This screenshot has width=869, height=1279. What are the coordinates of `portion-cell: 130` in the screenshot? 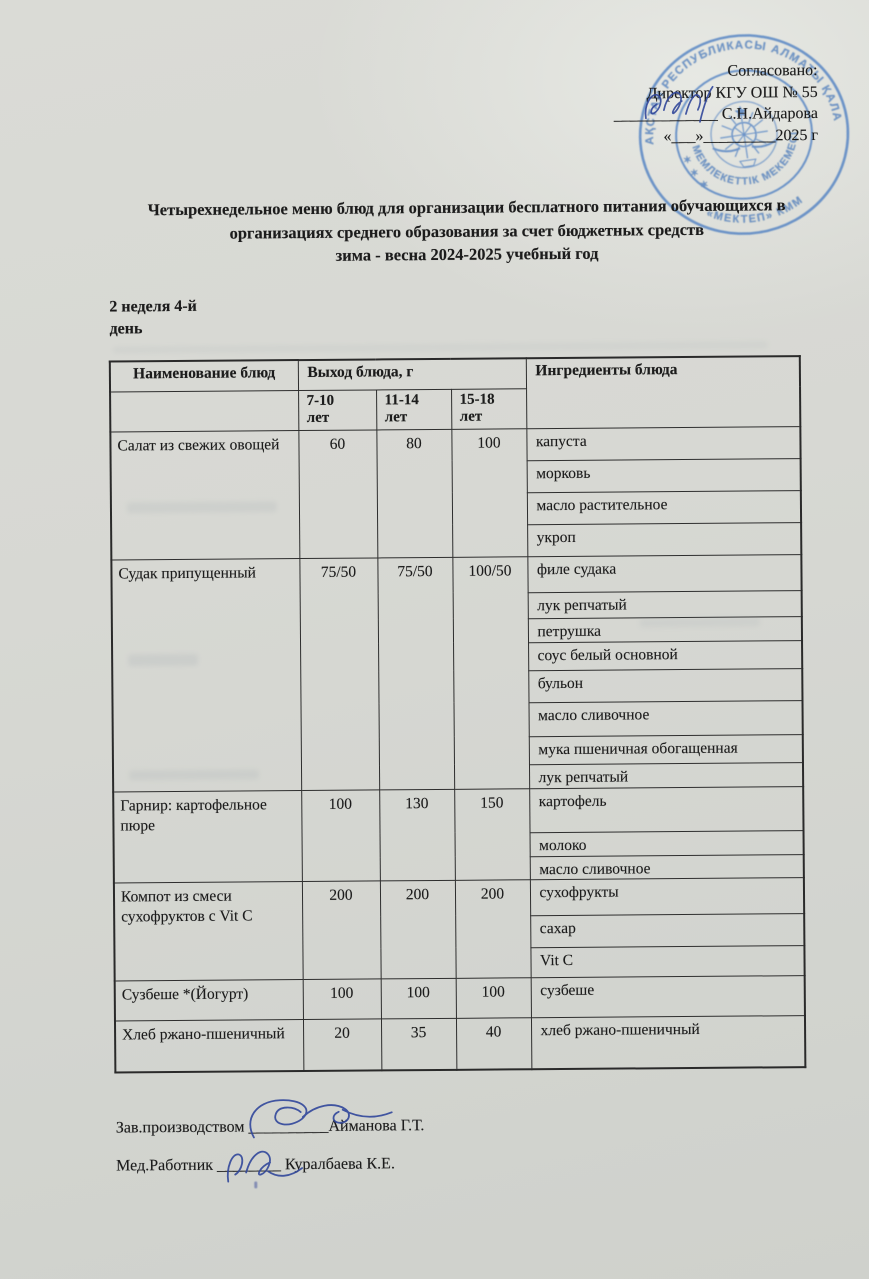 It's located at (417, 834).